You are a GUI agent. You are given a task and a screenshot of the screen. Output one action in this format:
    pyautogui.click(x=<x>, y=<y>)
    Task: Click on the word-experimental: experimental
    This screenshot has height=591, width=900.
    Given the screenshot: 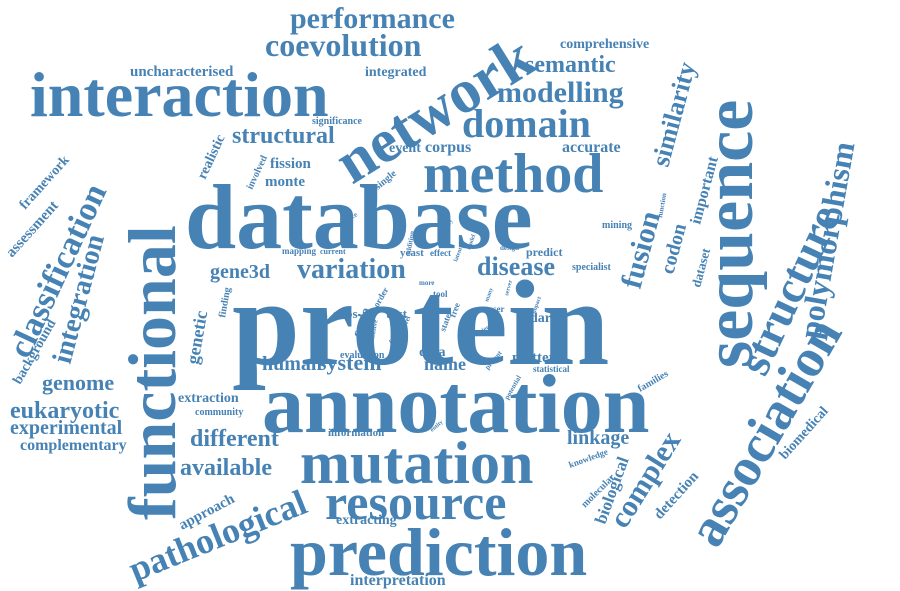 What is the action you would take?
    pyautogui.click(x=66, y=428)
    